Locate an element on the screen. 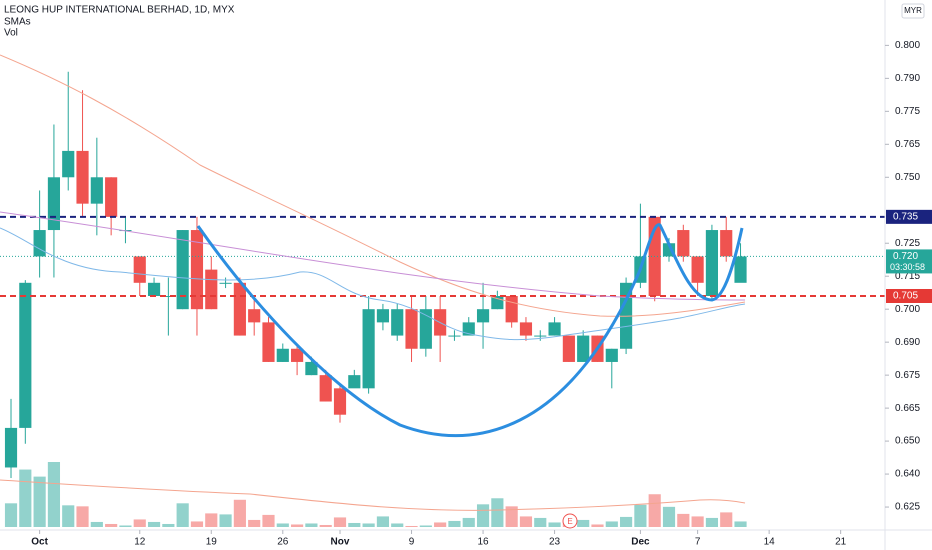 The width and height of the screenshot is (932, 550). y-tick-label: 0.665 is located at coordinates (907, 408).